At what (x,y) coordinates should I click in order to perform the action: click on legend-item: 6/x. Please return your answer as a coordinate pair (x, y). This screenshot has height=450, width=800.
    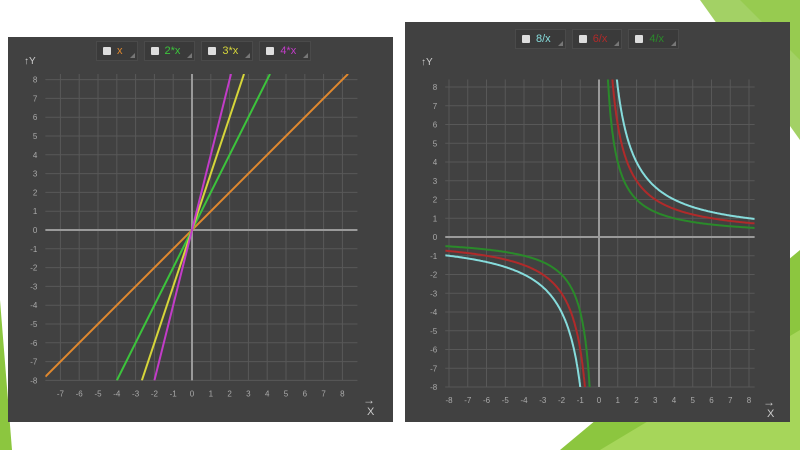
    Looking at the image, I should click on (597, 39).